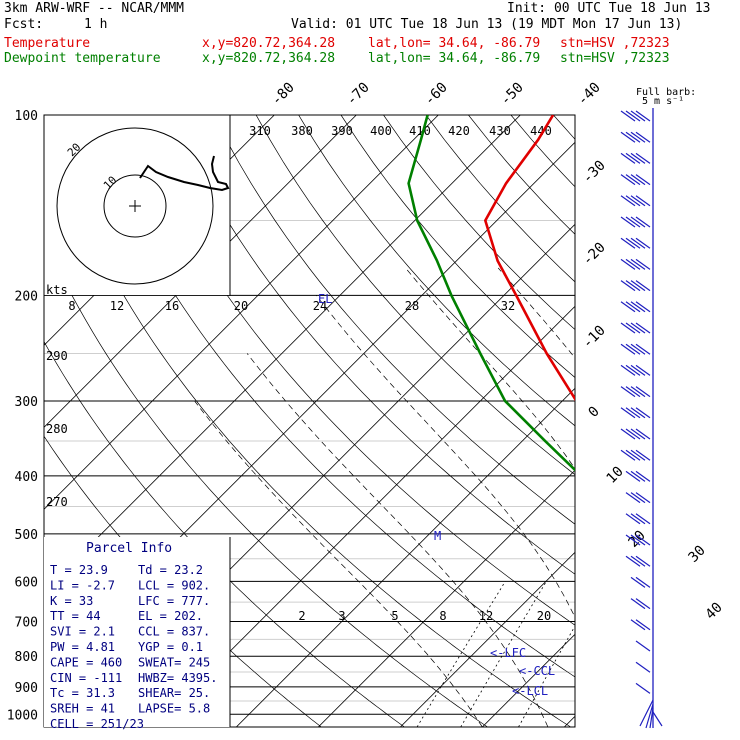 This screenshot has width=740, height=740. Describe the element at coordinates (320, 306) in the screenshot. I see `hodograph-speed-label: 24` at that location.